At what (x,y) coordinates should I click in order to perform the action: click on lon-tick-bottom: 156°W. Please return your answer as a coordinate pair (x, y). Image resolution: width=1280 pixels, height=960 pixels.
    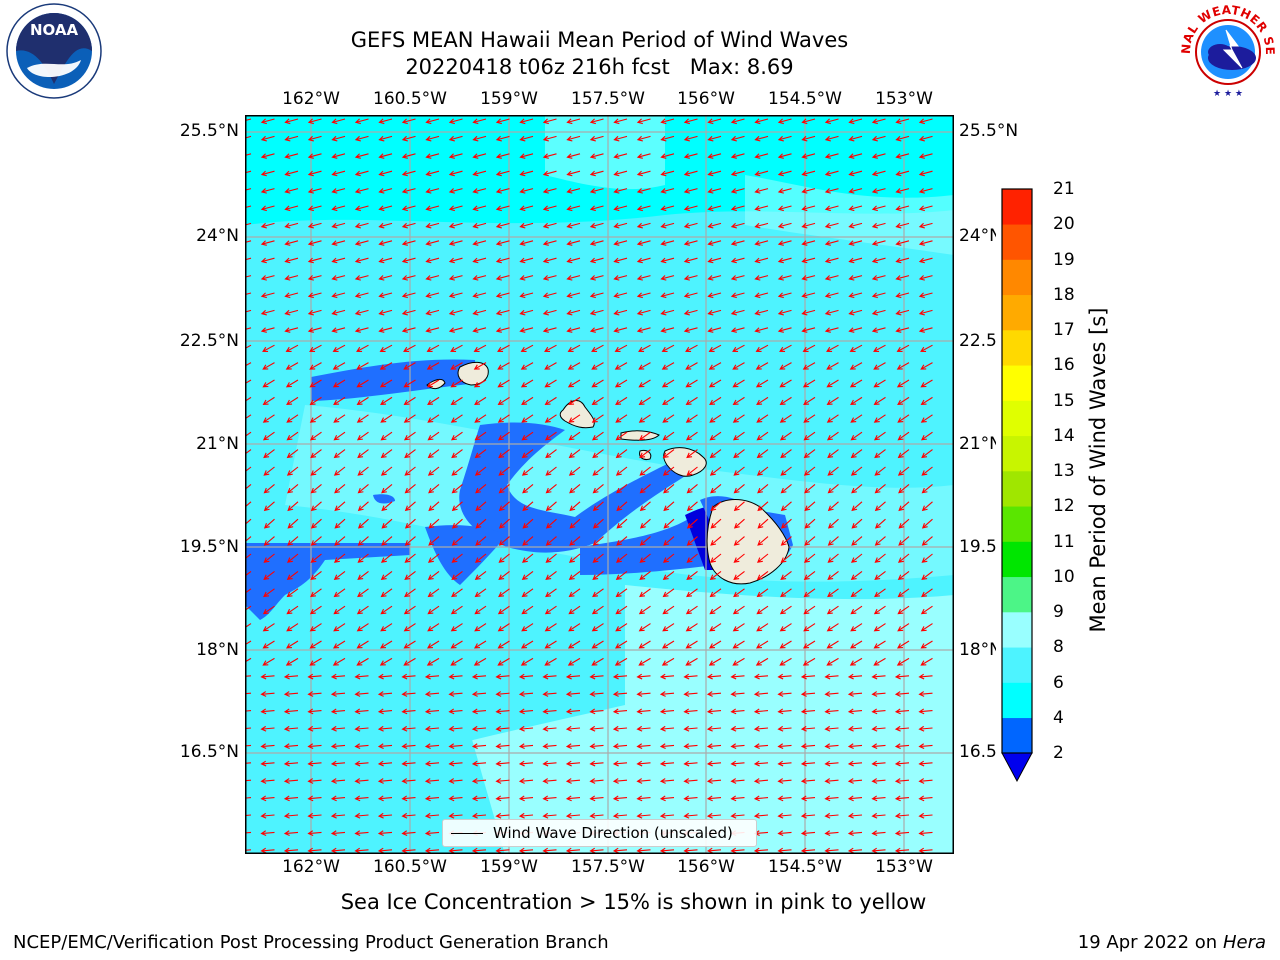
    Looking at the image, I should click on (706, 867).